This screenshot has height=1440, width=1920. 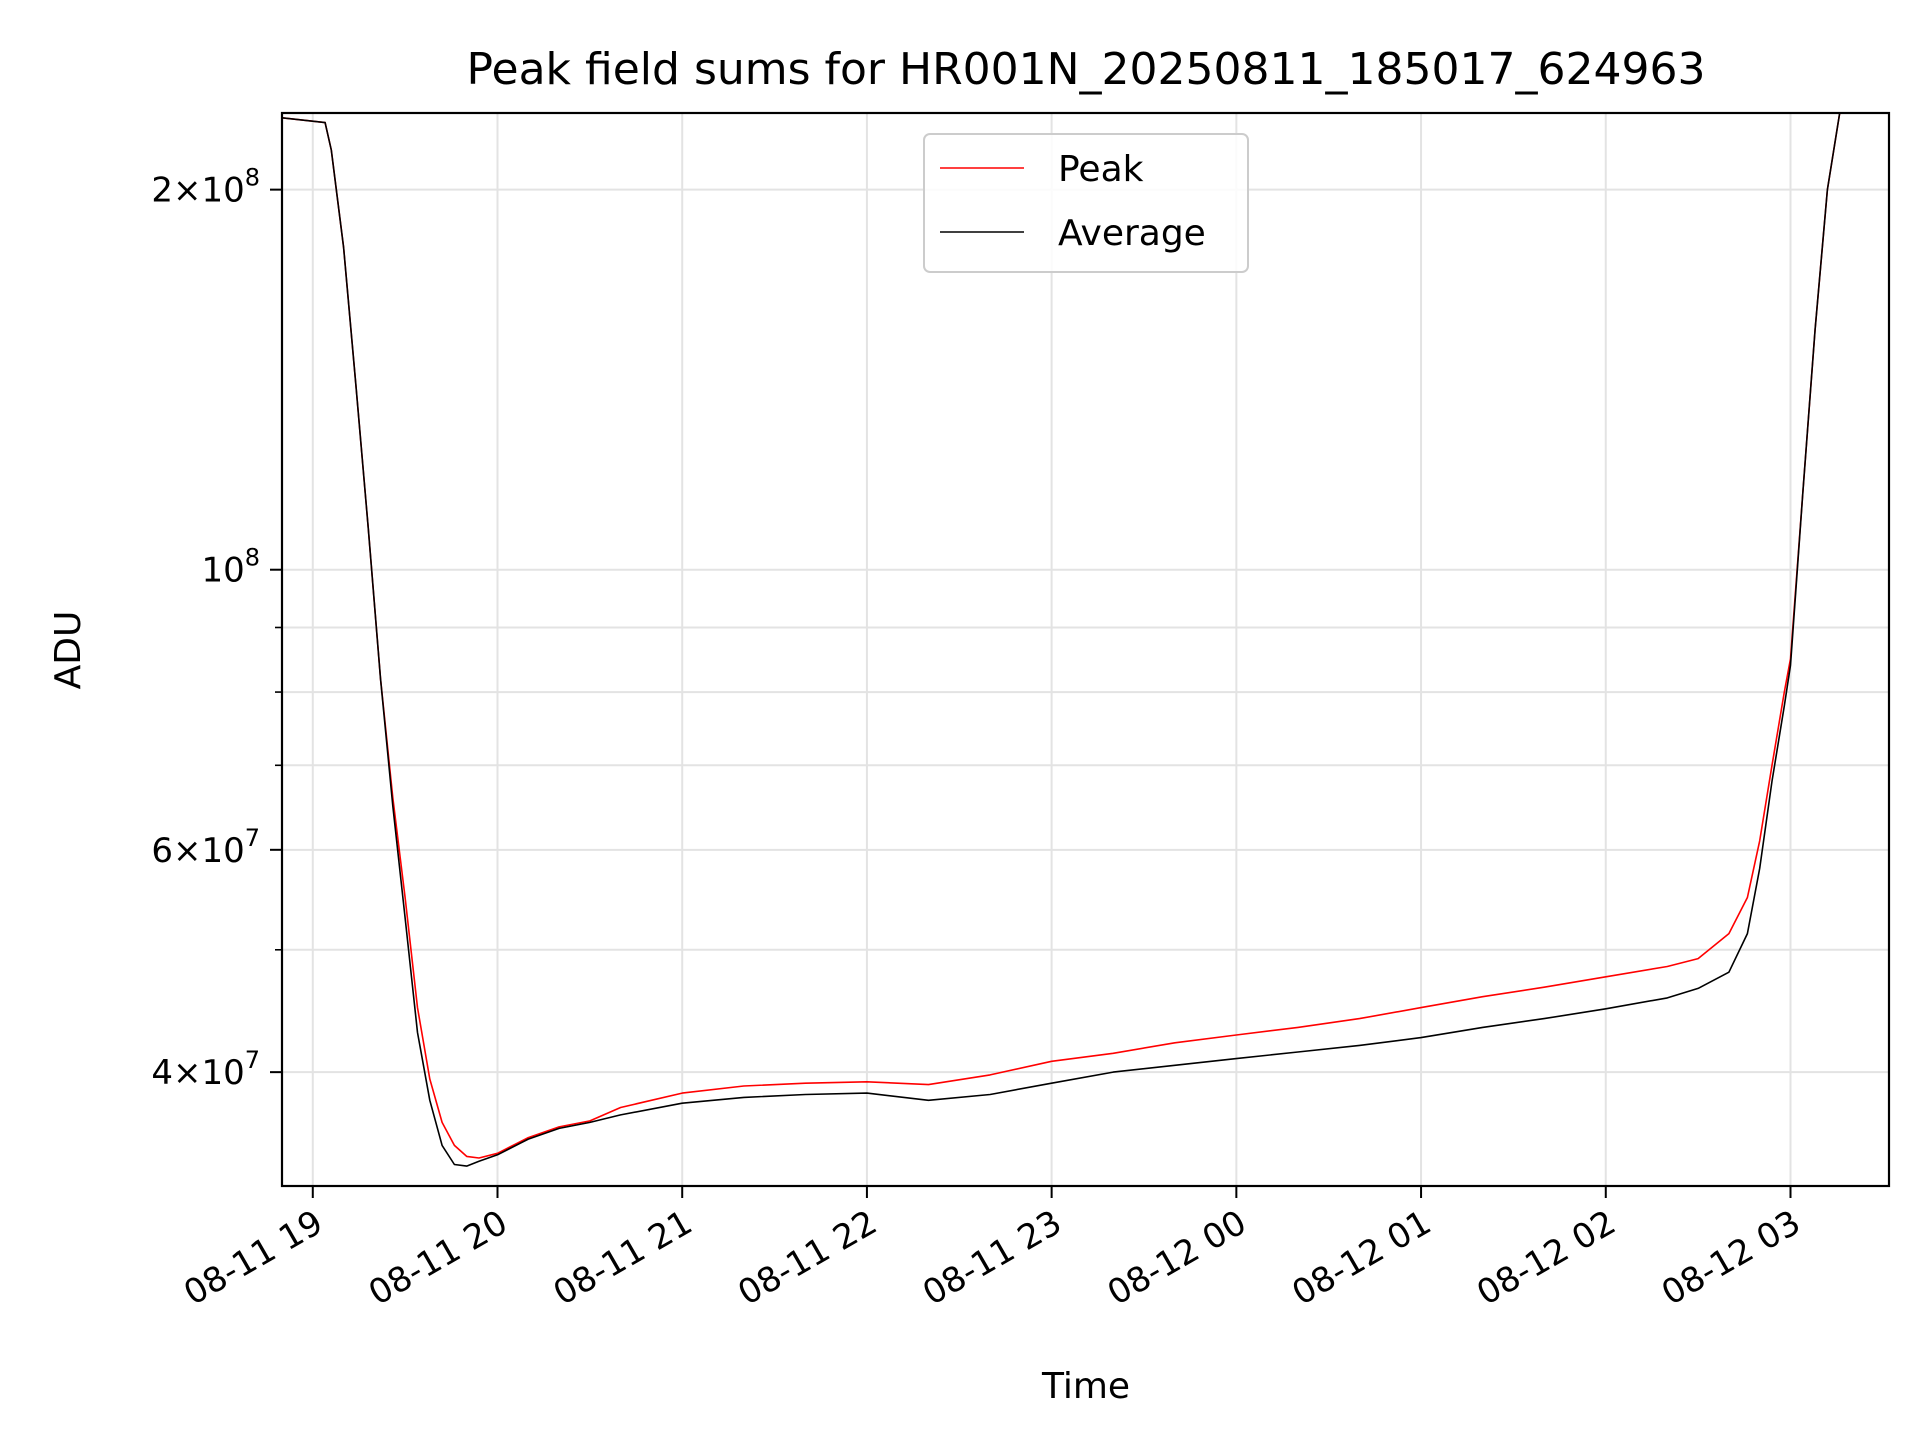 What do you see at coordinates (1086, 203) in the screenshot?
I see `legend: Peak Average` at bounding box center [1086, 203].